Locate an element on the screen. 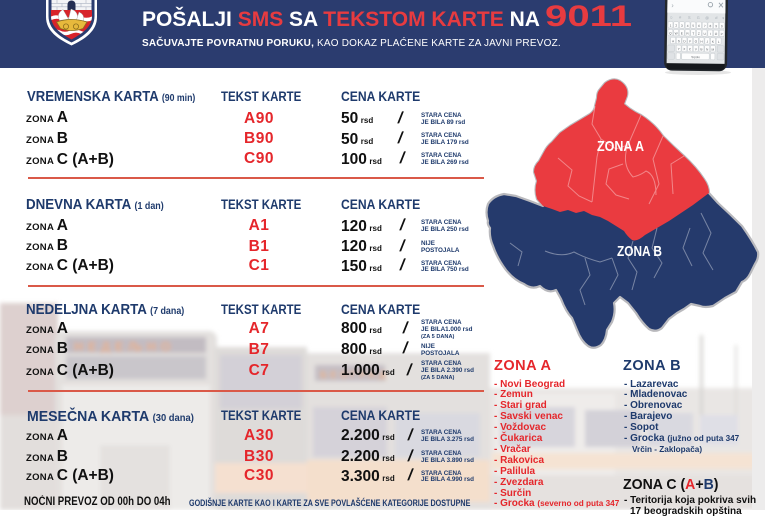  svg-text: ZONA A is located at coordinates (620, 146).